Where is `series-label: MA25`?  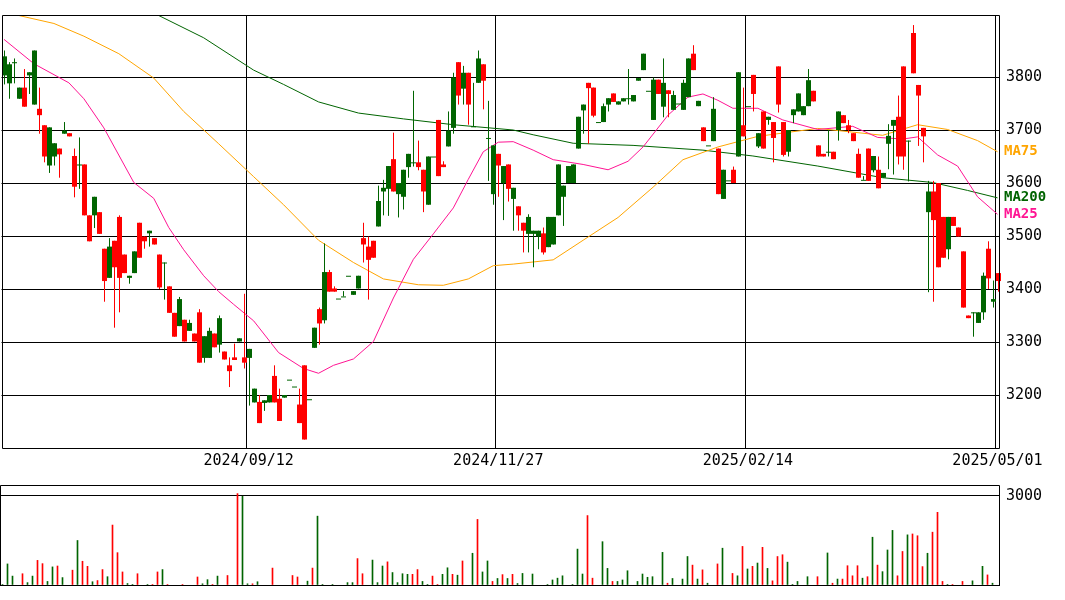
series-label: MA25 is located at coordinates (1021, 212).